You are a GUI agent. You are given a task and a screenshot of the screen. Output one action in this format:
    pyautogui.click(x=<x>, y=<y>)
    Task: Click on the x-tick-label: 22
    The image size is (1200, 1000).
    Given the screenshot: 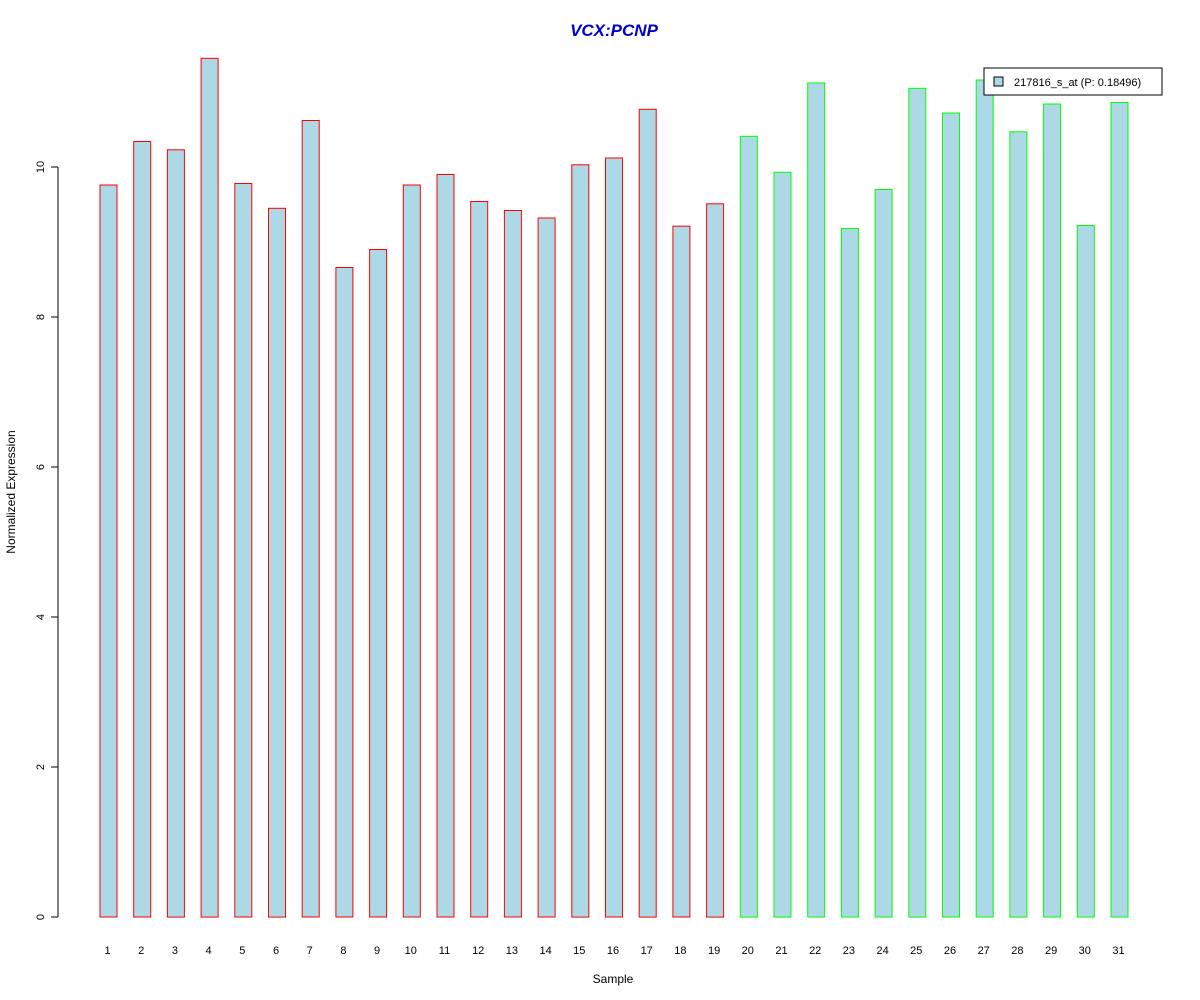 What is the action you would take?
    pyautogui.click(x=815, y=951)
    